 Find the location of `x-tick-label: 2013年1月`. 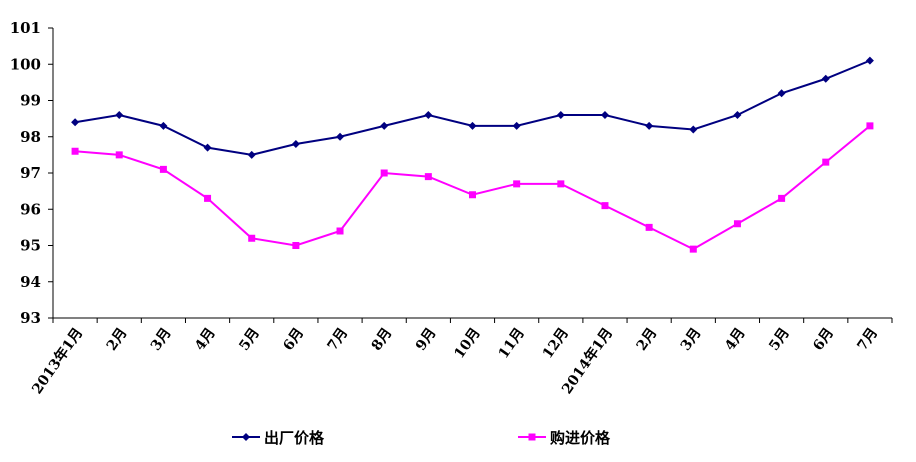

x-tick-label: 2013年1月 is located at coordinates (57, 361).